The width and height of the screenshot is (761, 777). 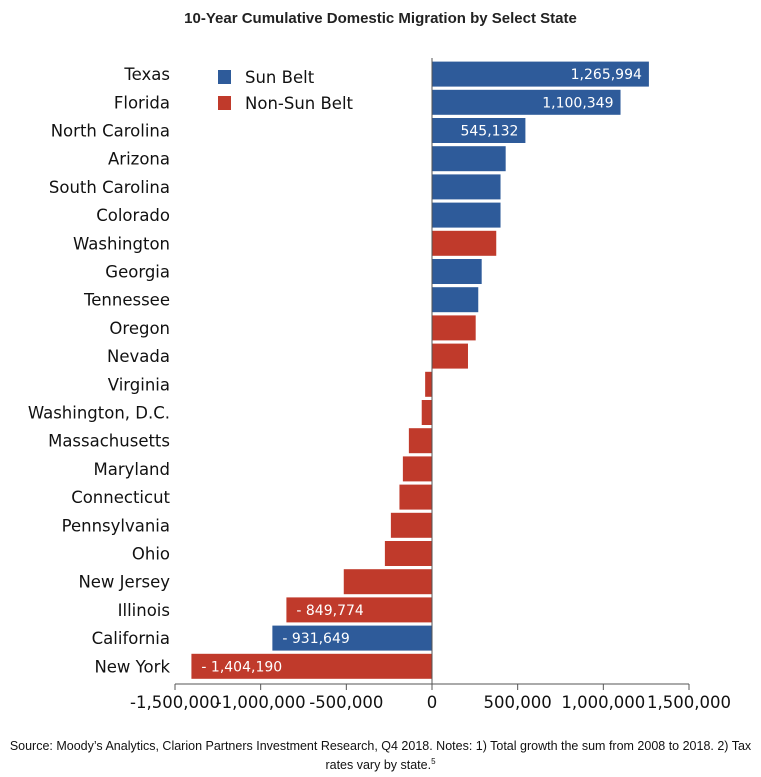 I want to click on category-label: Tennessee, so click(x=126, y=300).